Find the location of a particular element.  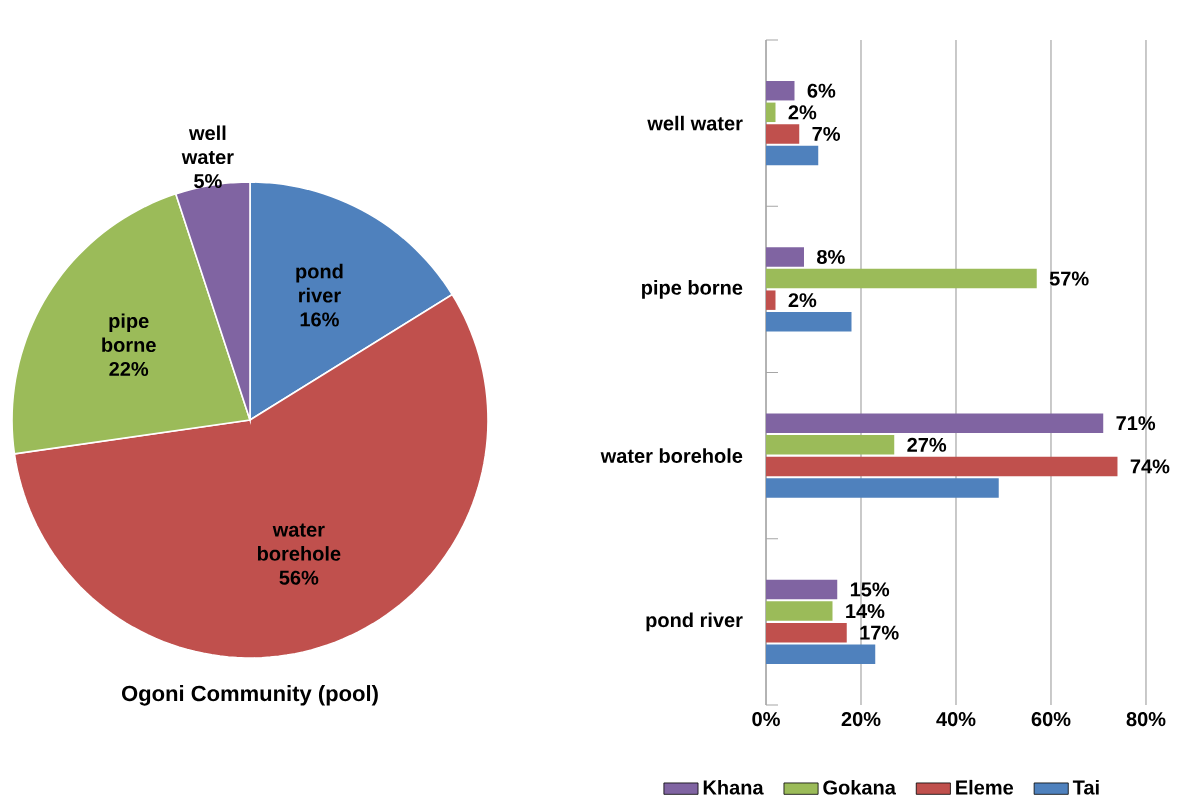

y-tick-label: well water is located at coordinates (695, 123).